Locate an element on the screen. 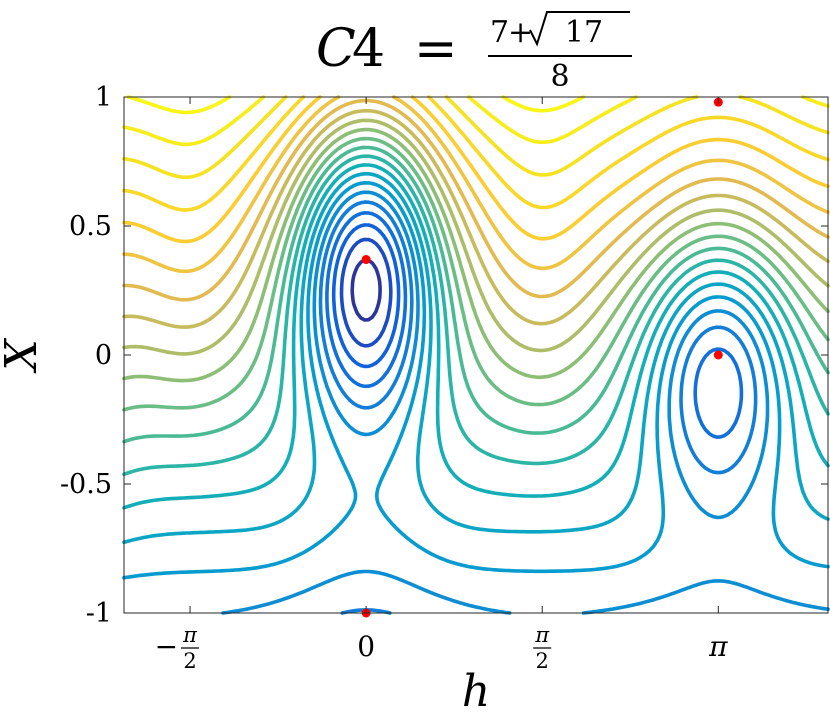 The height and width of the screenshot is (712, 830). title-eq: = is located at coordinates (436, 49).